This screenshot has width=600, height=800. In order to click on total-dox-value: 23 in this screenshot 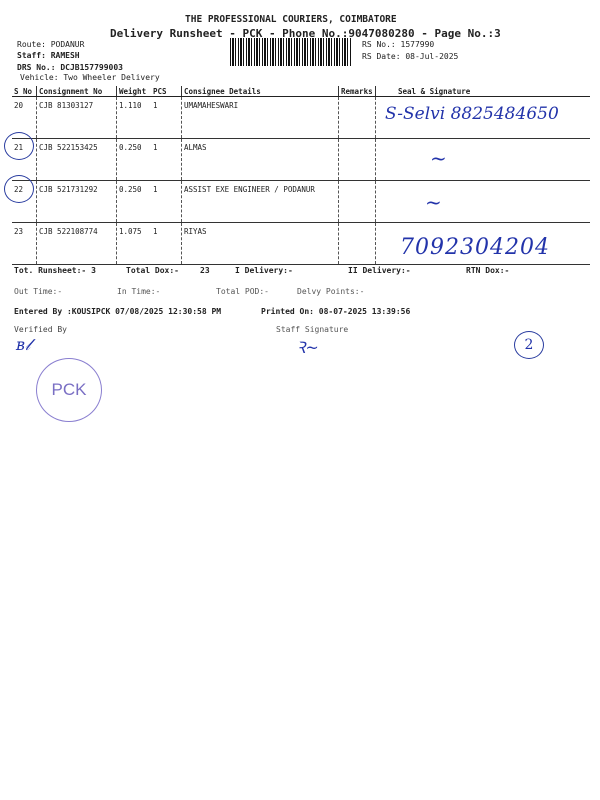, I will do `click(205, 270)`.